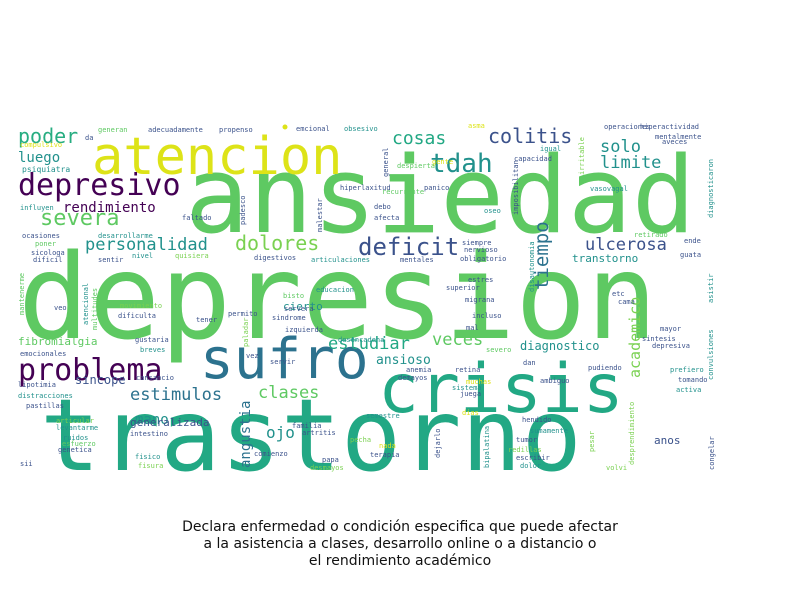  I want to click on word-depresivo: depresivo, so click(99, 185).